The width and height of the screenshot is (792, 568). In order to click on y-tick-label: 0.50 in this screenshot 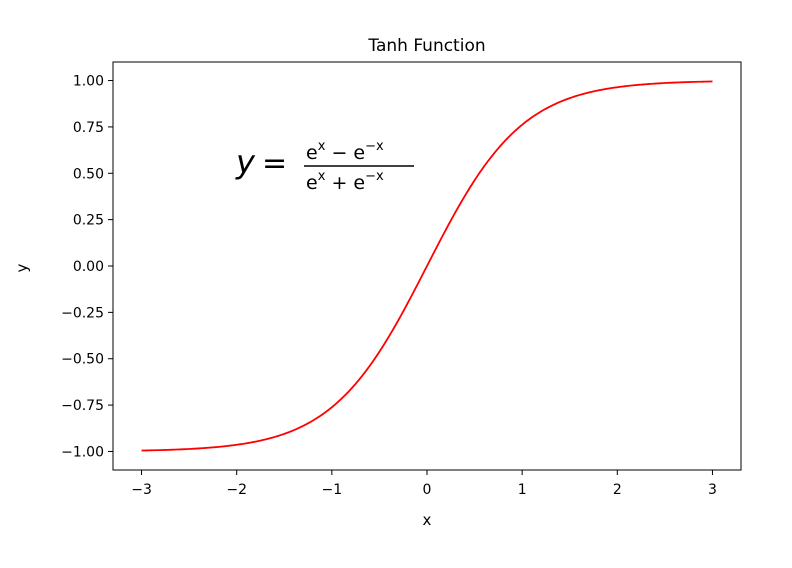, I will do `click(88, 174)`.